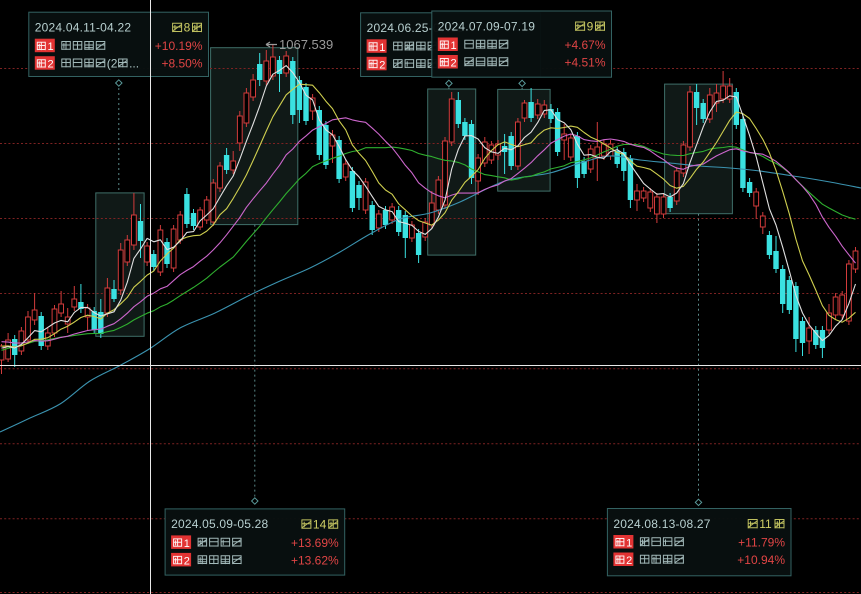  Describe the element at coordinates (584, 45) in the screenshot. I see `svg-text: +4.67%` at that location.